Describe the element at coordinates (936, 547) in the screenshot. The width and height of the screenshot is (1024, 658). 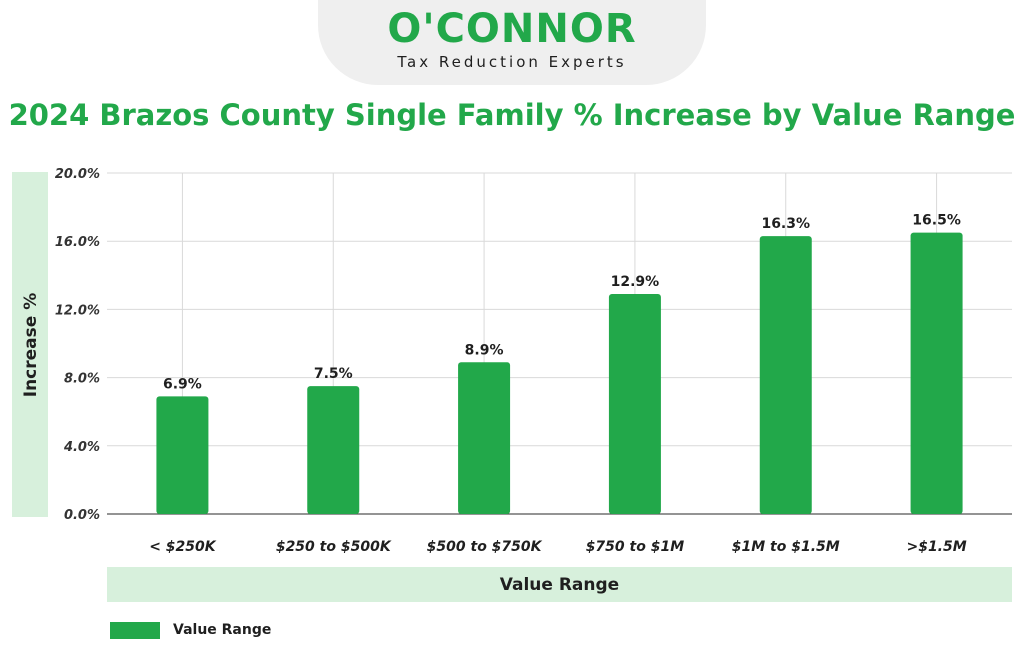
I see `x-tick-label: >$1.5M` at that location.